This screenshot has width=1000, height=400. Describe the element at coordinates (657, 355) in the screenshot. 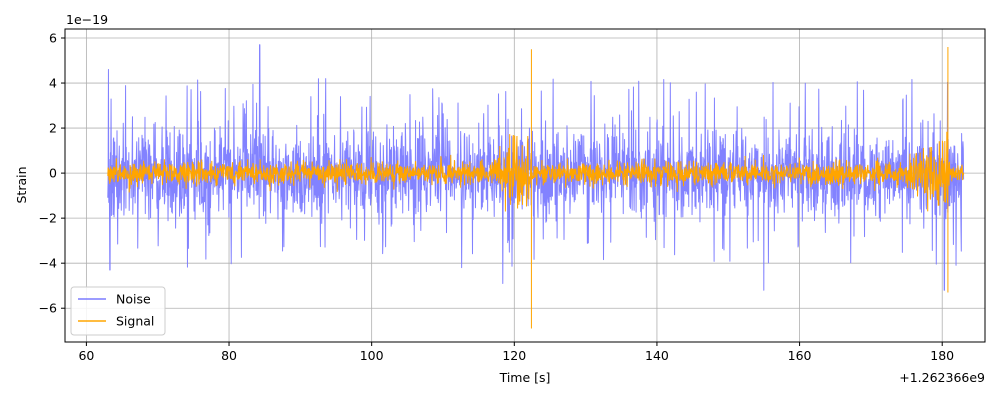

I see `x-tick-label-4: 140` at that location.